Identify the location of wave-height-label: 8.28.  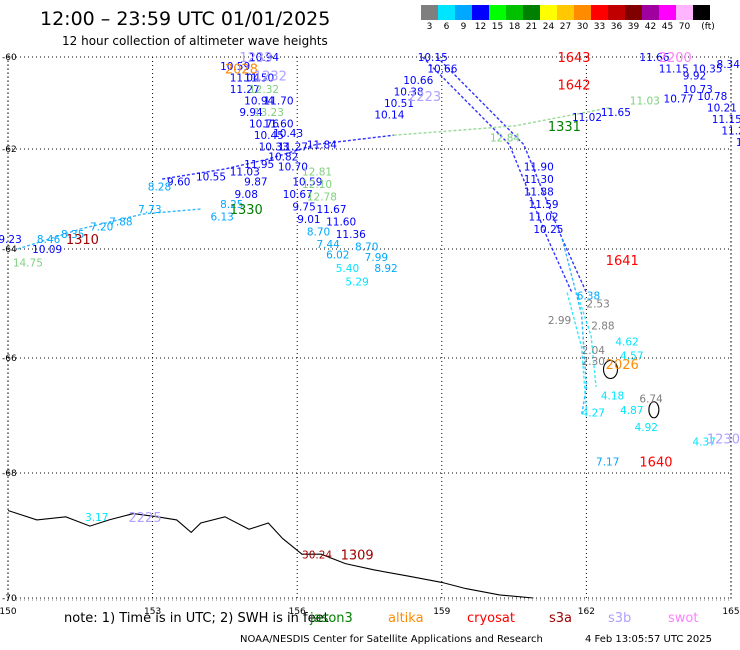
(159, 188).